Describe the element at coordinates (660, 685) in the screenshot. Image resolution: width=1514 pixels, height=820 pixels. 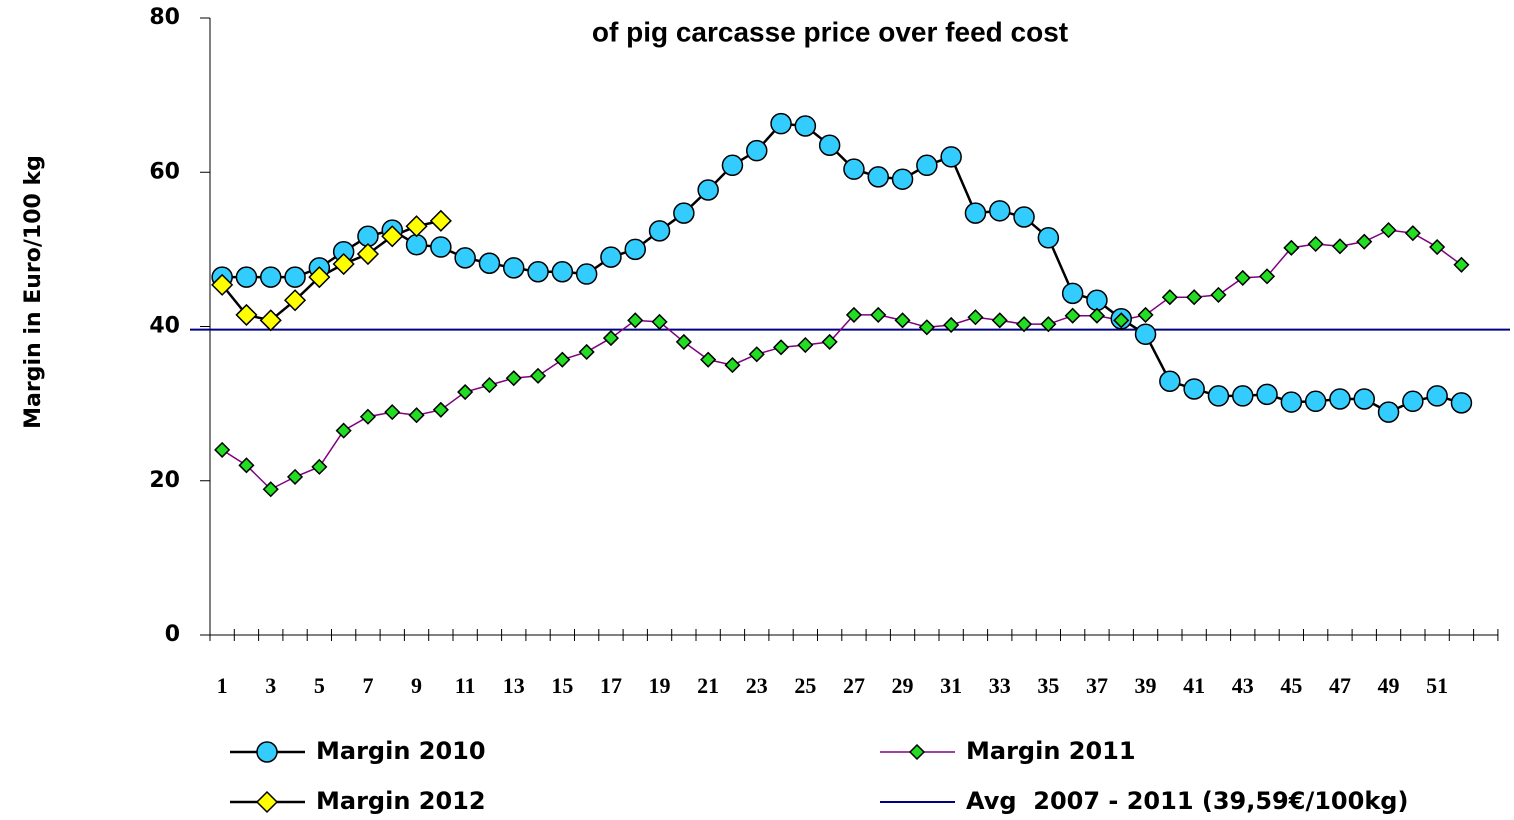
I see `x-tick-label: 19` at that location.